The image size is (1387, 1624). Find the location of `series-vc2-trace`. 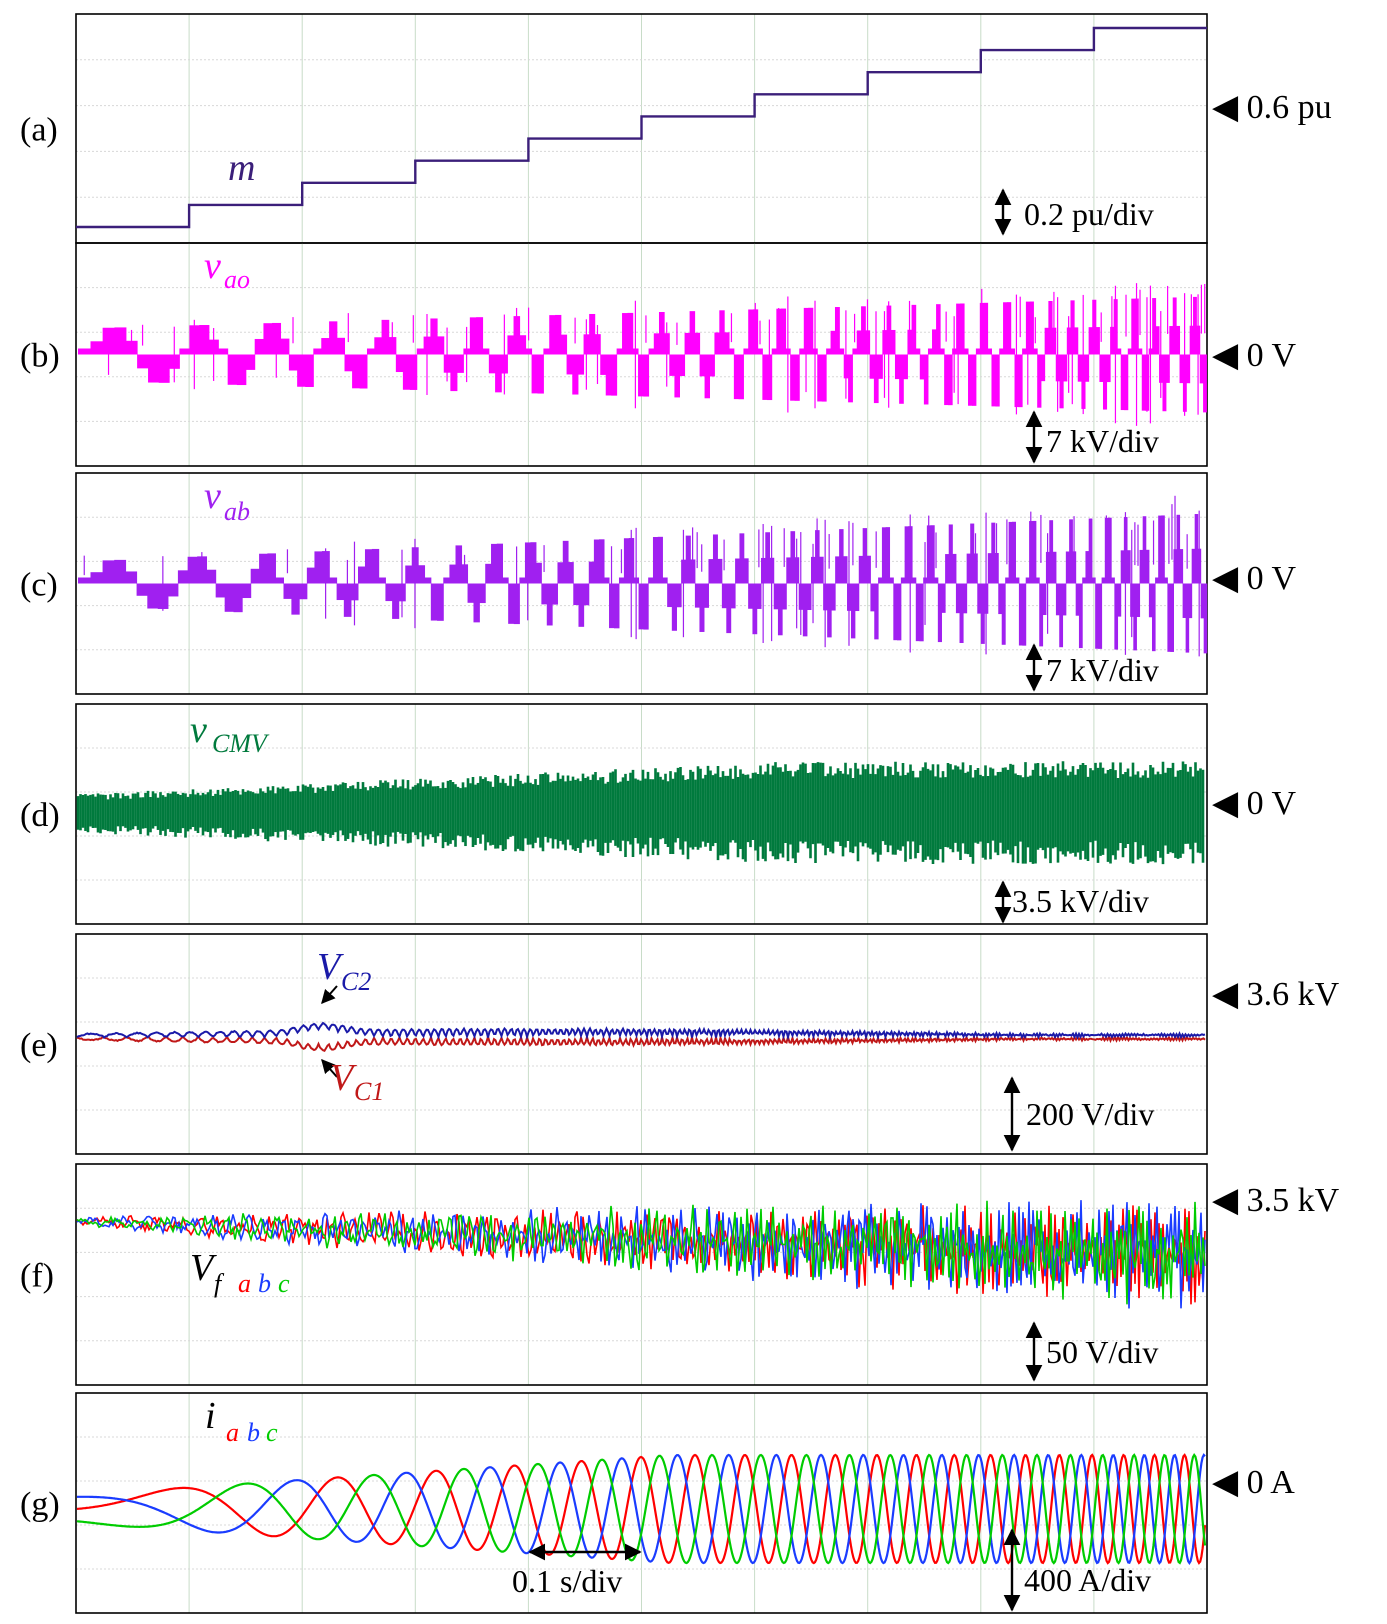

series-vc2-trace is located at coordinates (641, 1031).